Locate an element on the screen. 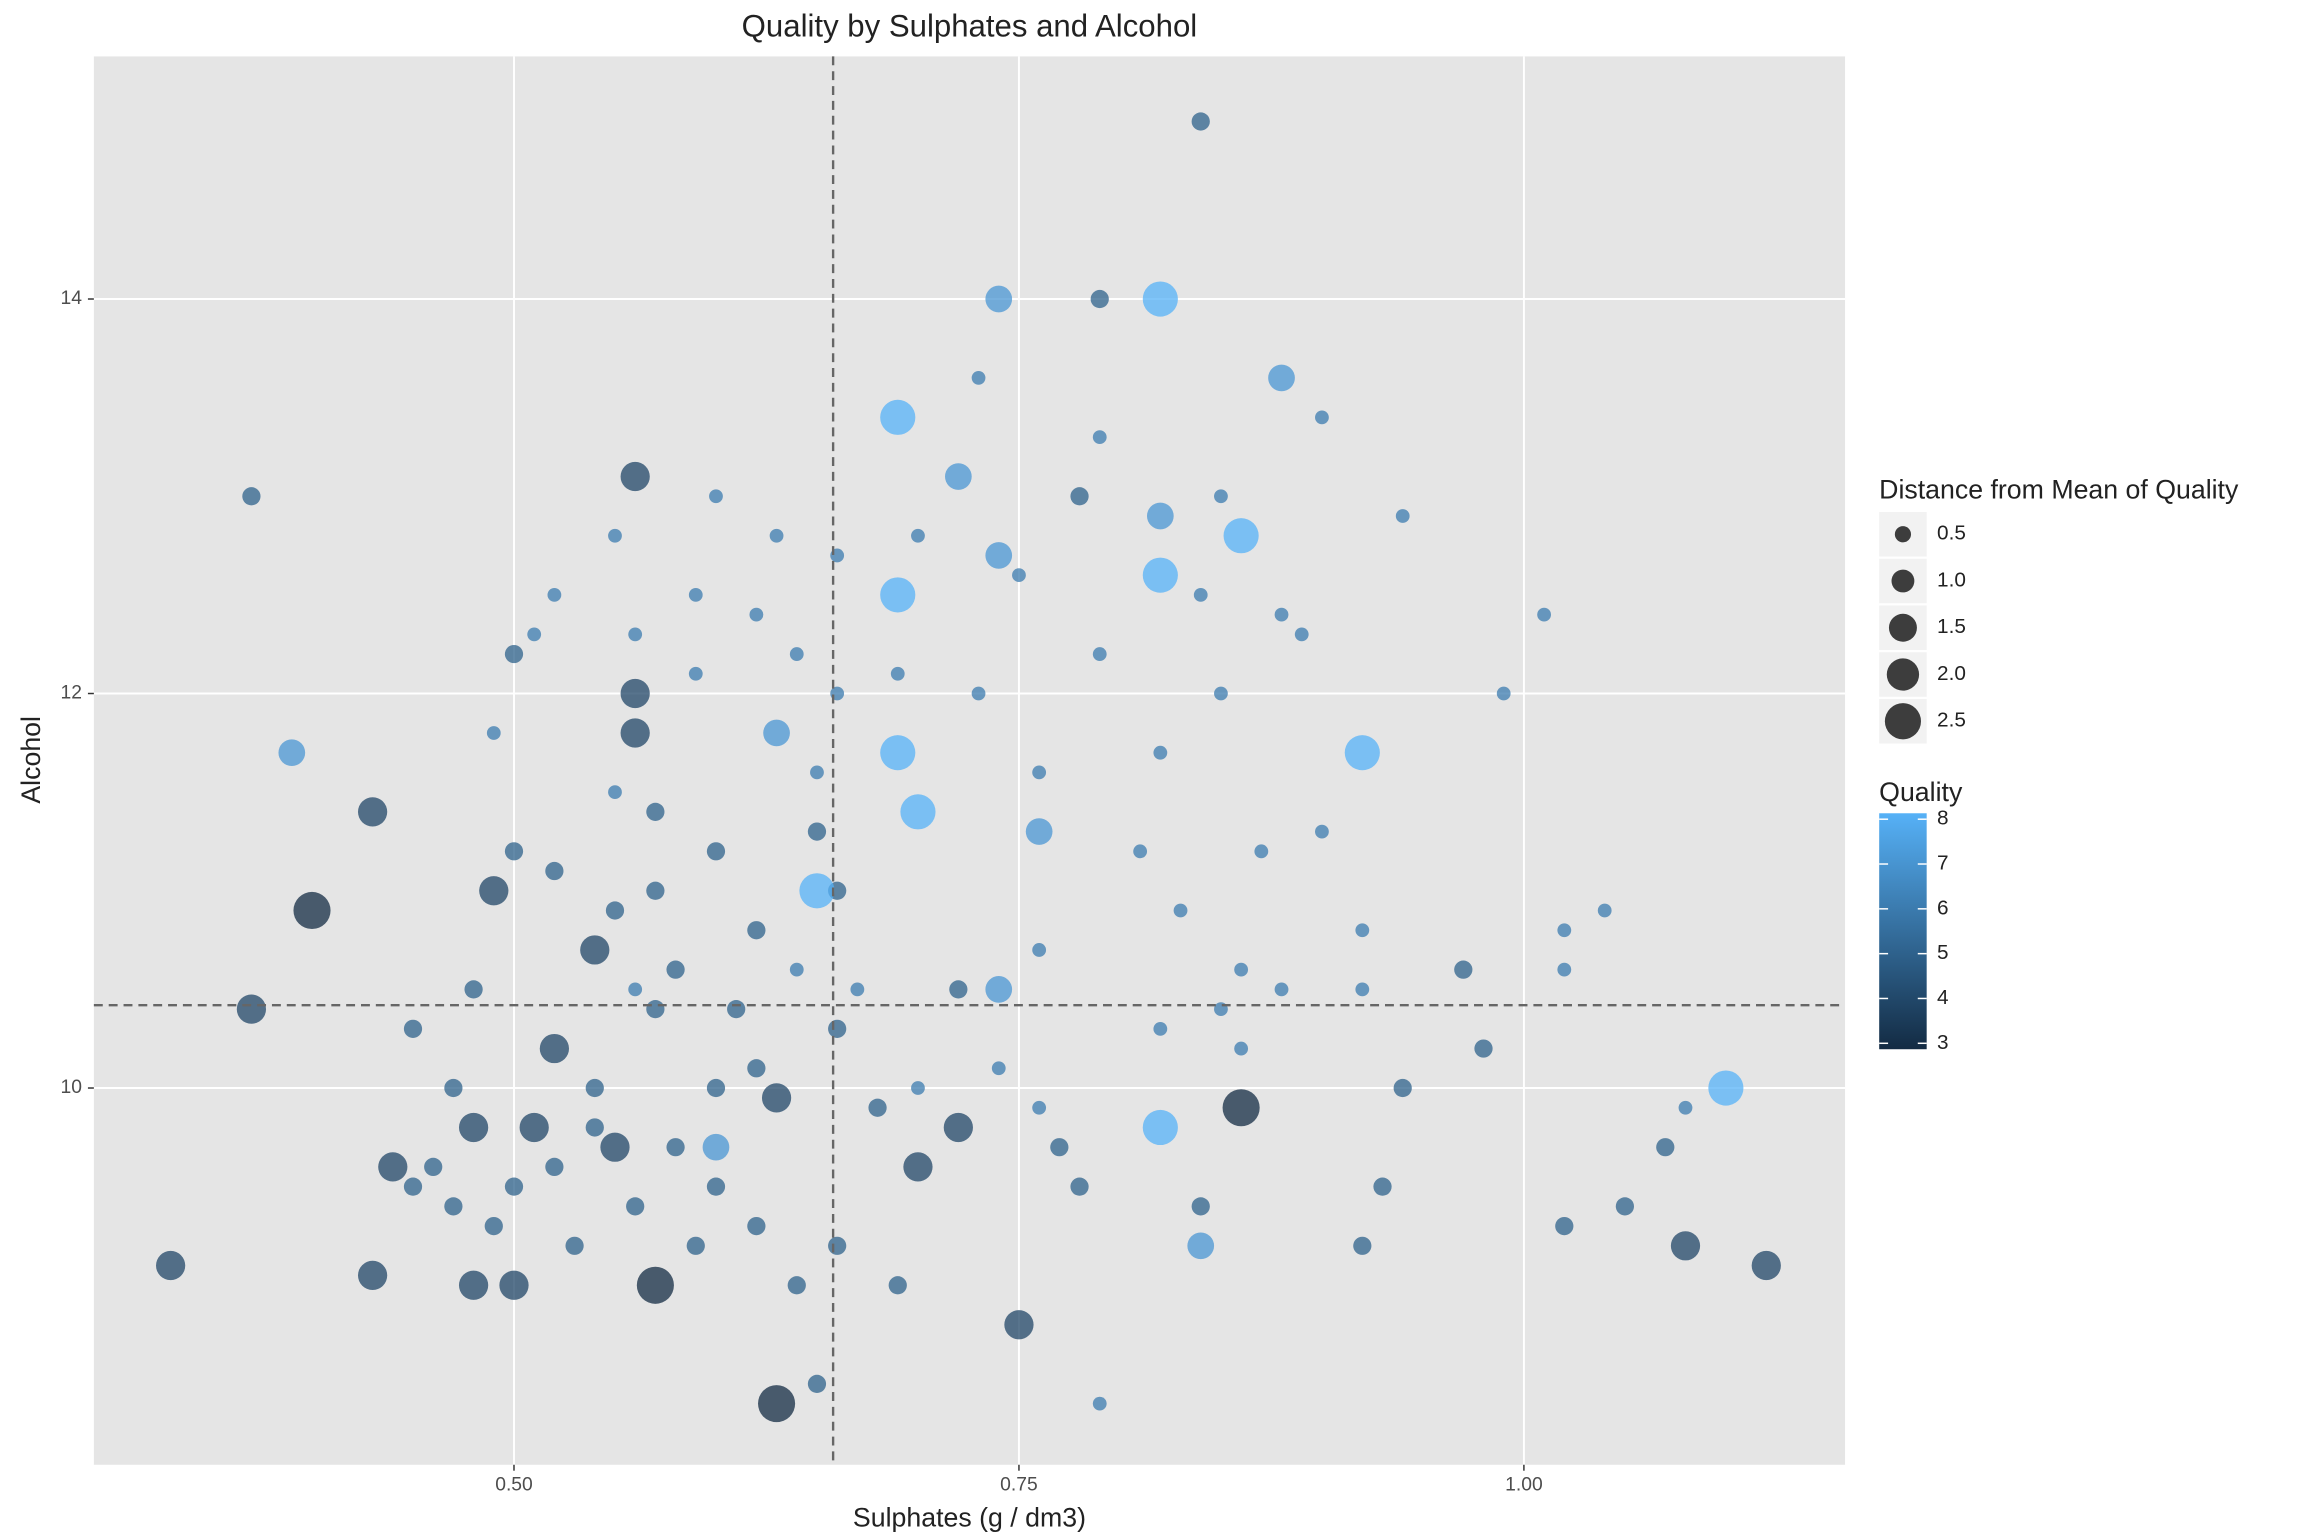  color-bar-label: 5 is located at coordinates (1943, 952).